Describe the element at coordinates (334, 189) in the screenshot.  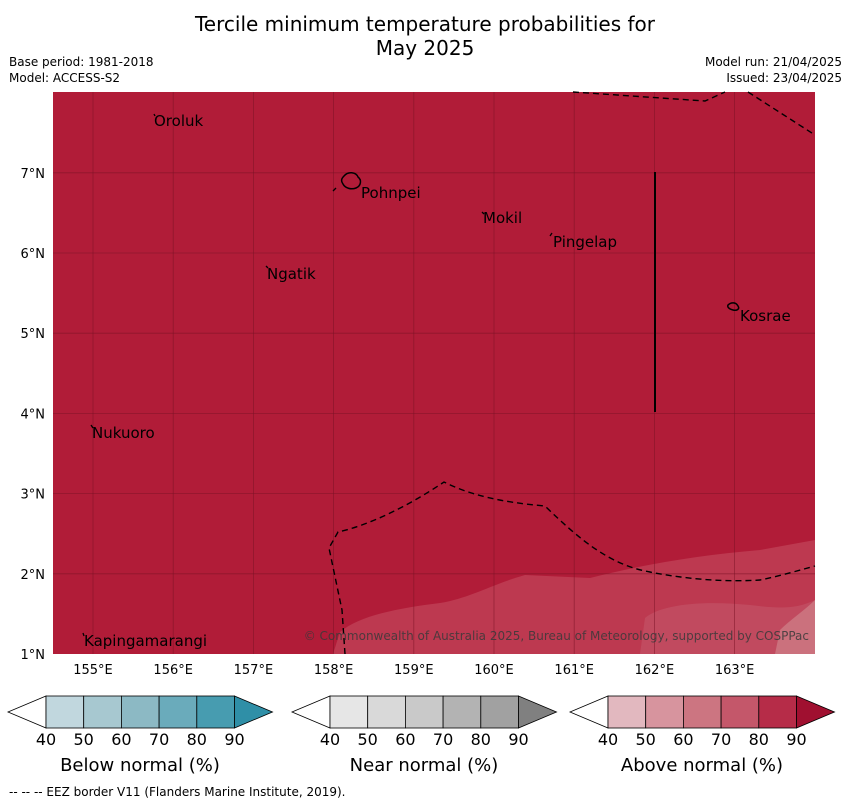
I see `ant-atoll-outline` at that location.